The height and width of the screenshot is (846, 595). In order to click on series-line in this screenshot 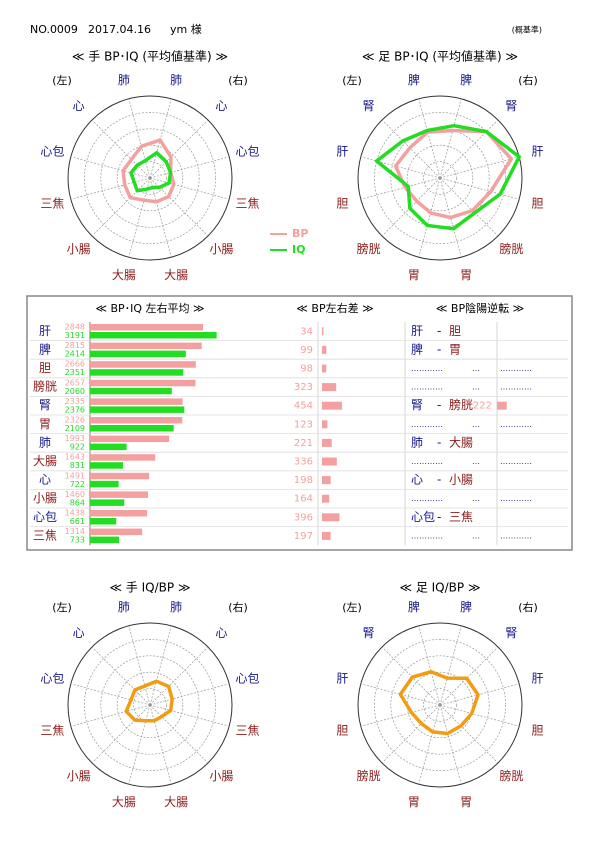, I will do `click(439, 702)`.